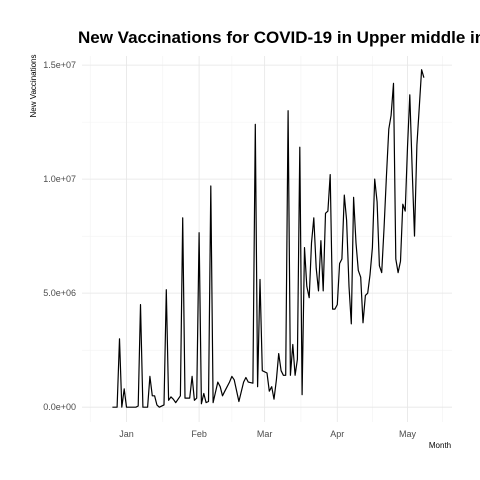 The height and width of the screenshot is (480, 480). Describe the element at coordinates (126, 434) in the screenshot. I see `x-tick-label: Jan` at that location.